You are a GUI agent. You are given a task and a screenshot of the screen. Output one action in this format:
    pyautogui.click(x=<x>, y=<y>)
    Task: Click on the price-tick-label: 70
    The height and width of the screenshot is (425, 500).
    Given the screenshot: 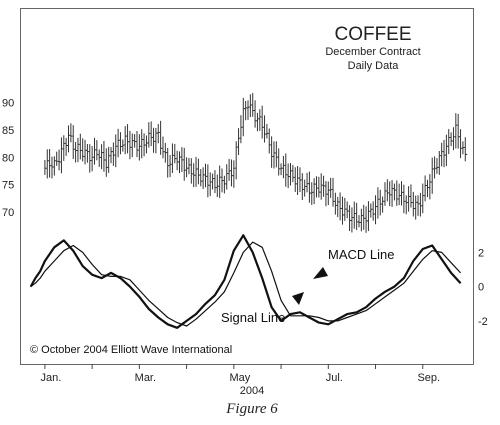 What is the action you would take?
    pyautogui.click(x=8, y=213)
    